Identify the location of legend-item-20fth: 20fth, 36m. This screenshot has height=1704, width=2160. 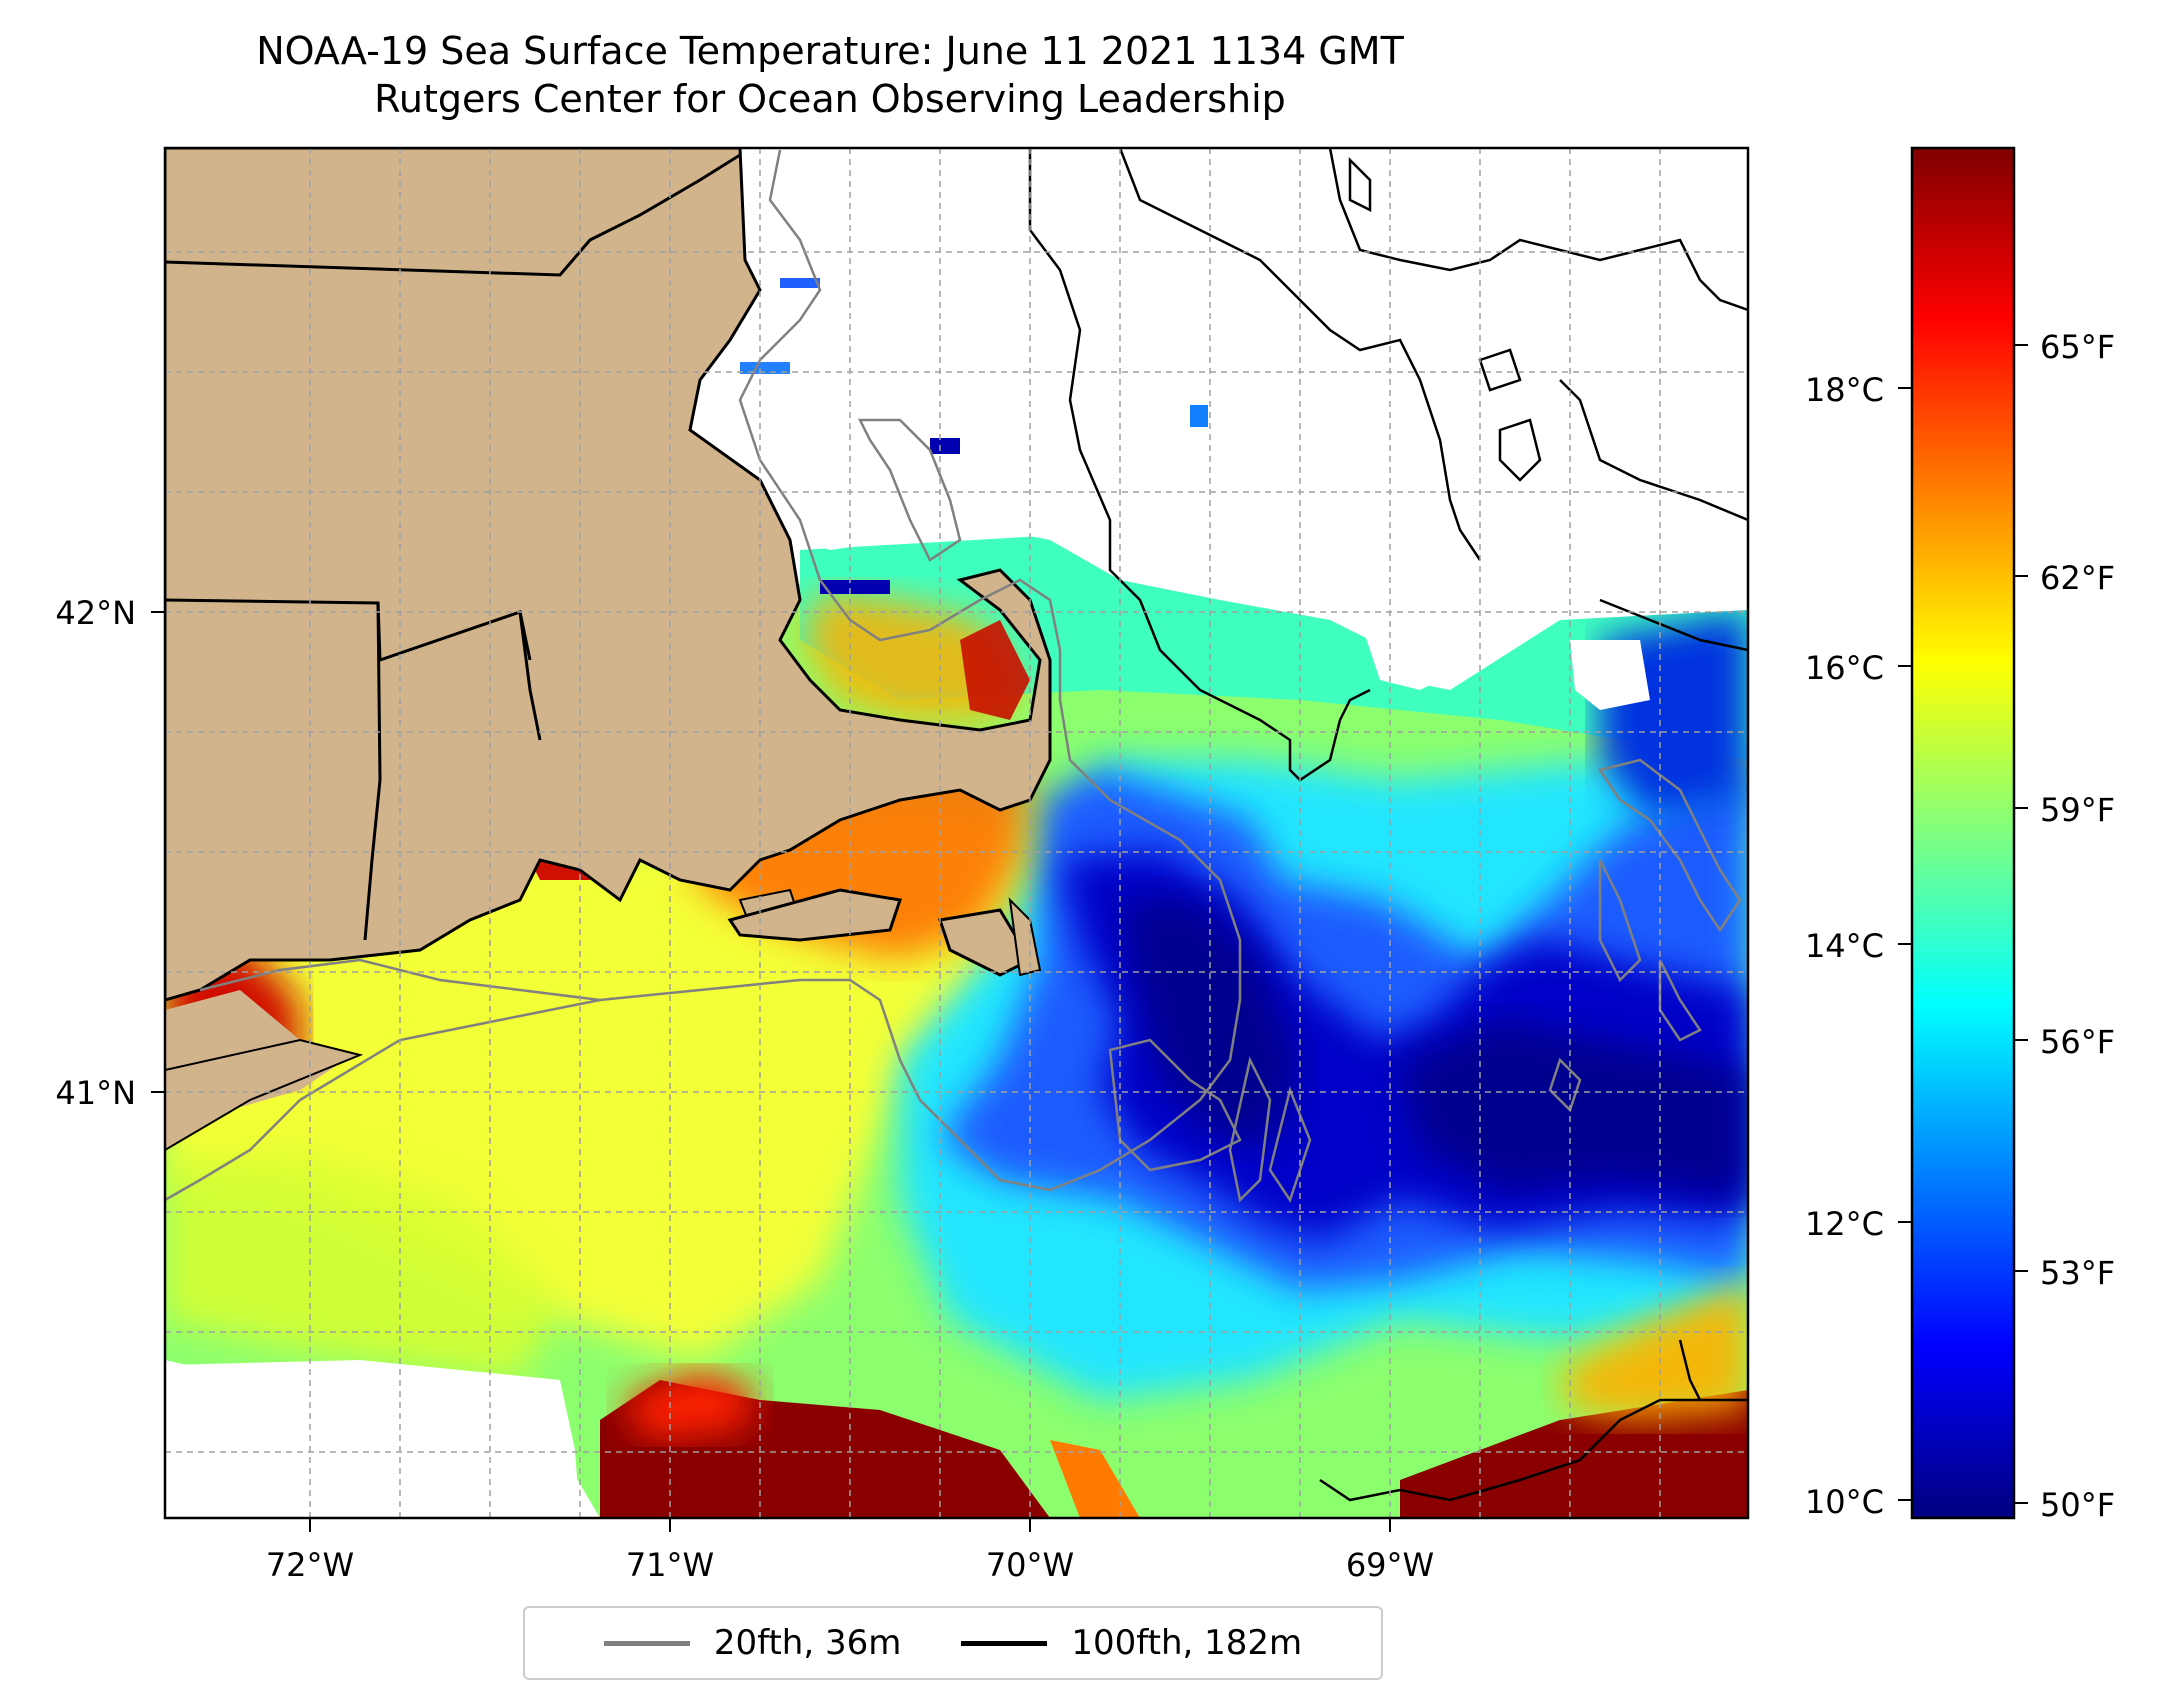
(752, 1643).